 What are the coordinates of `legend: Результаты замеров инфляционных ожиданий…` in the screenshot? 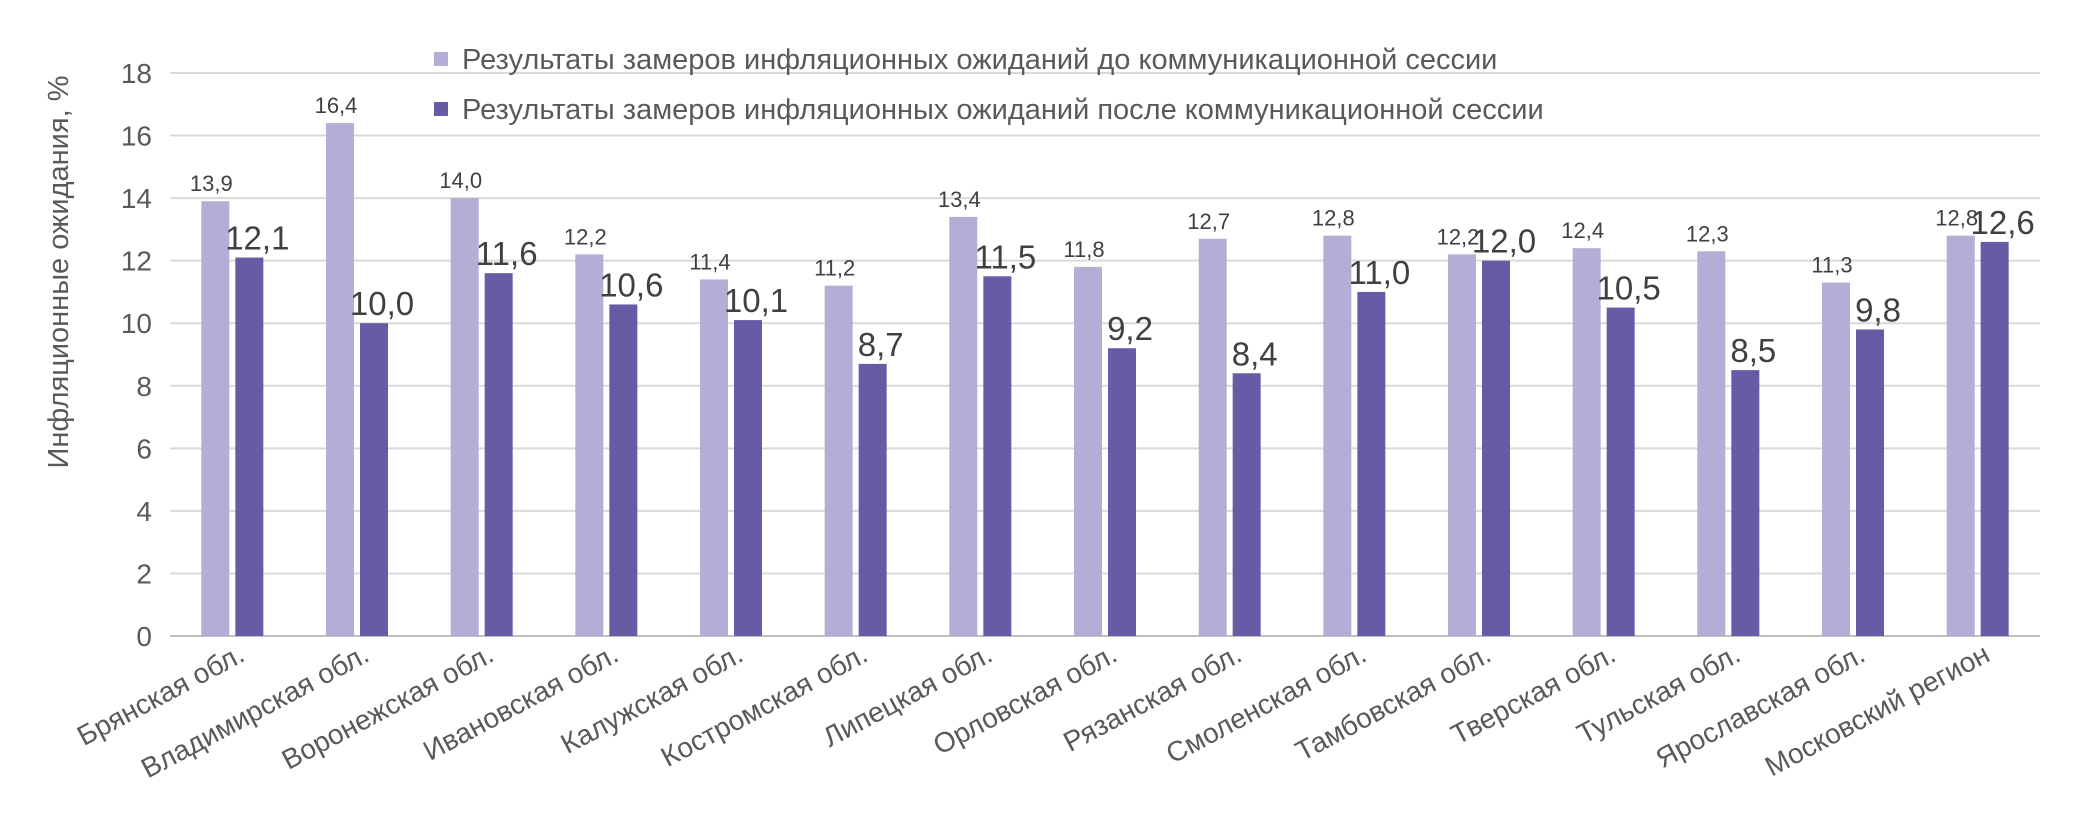 It's located at (989, 85).